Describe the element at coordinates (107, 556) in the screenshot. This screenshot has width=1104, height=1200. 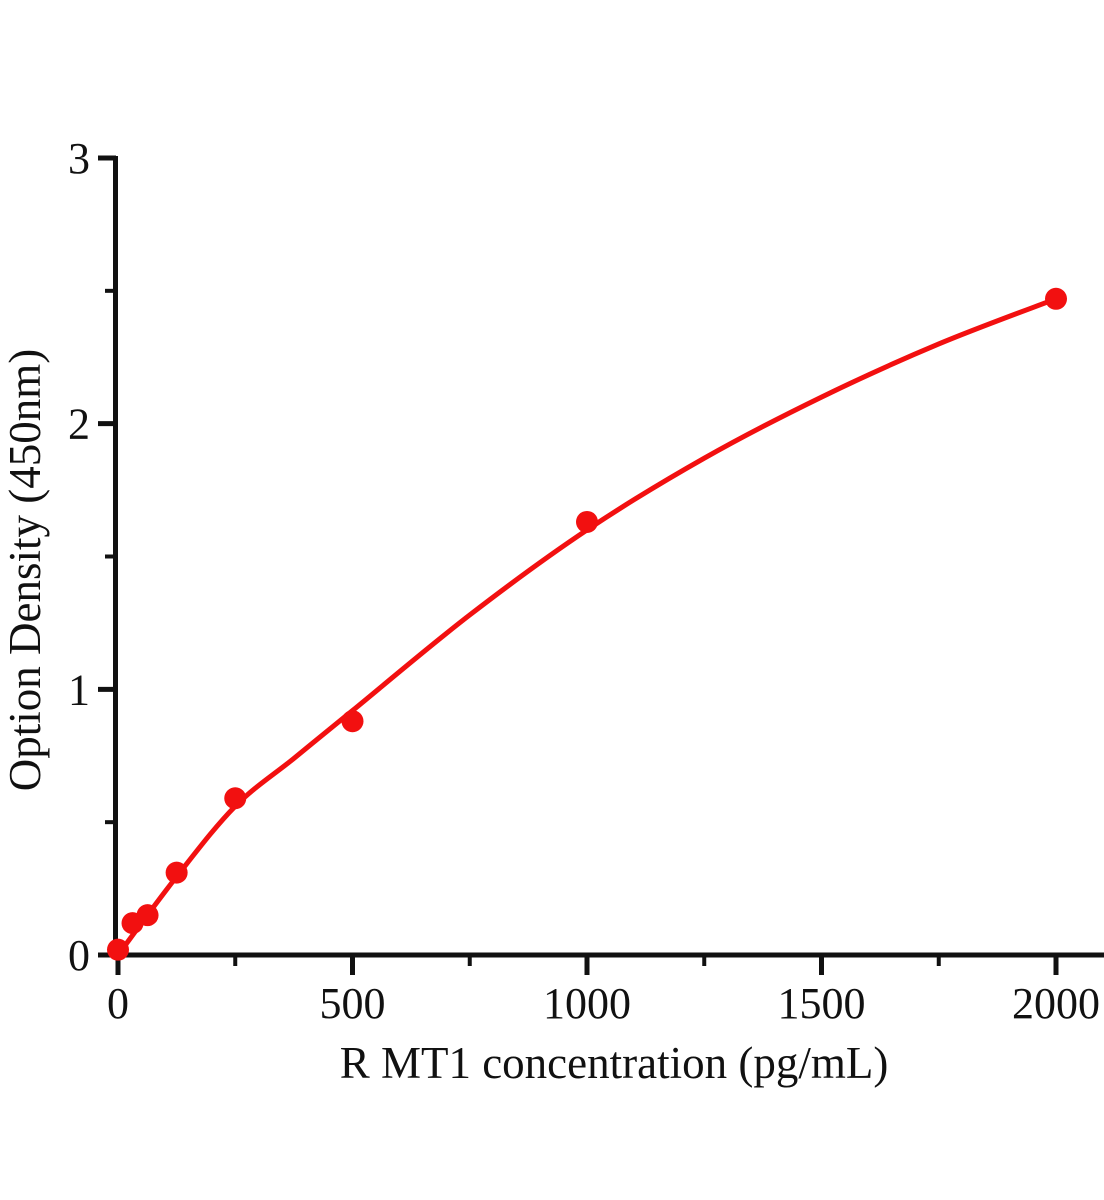
I see `y-axis-ticks` at that location.